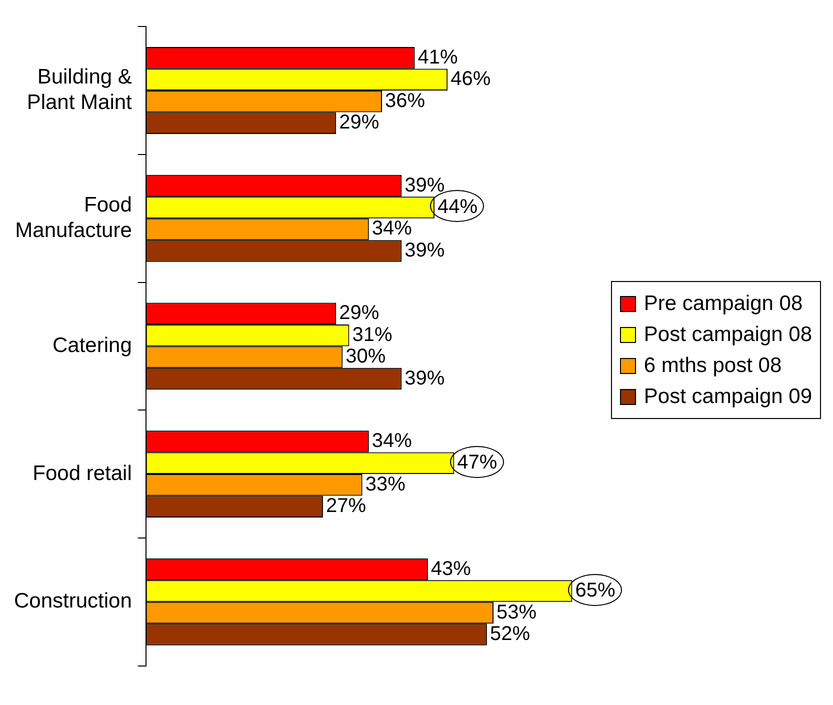 The width and height of the screenshot is (833, 705). Describe the element at coordinates (470, 79) in the screenshot. I see `data-label: 46%` at that location.